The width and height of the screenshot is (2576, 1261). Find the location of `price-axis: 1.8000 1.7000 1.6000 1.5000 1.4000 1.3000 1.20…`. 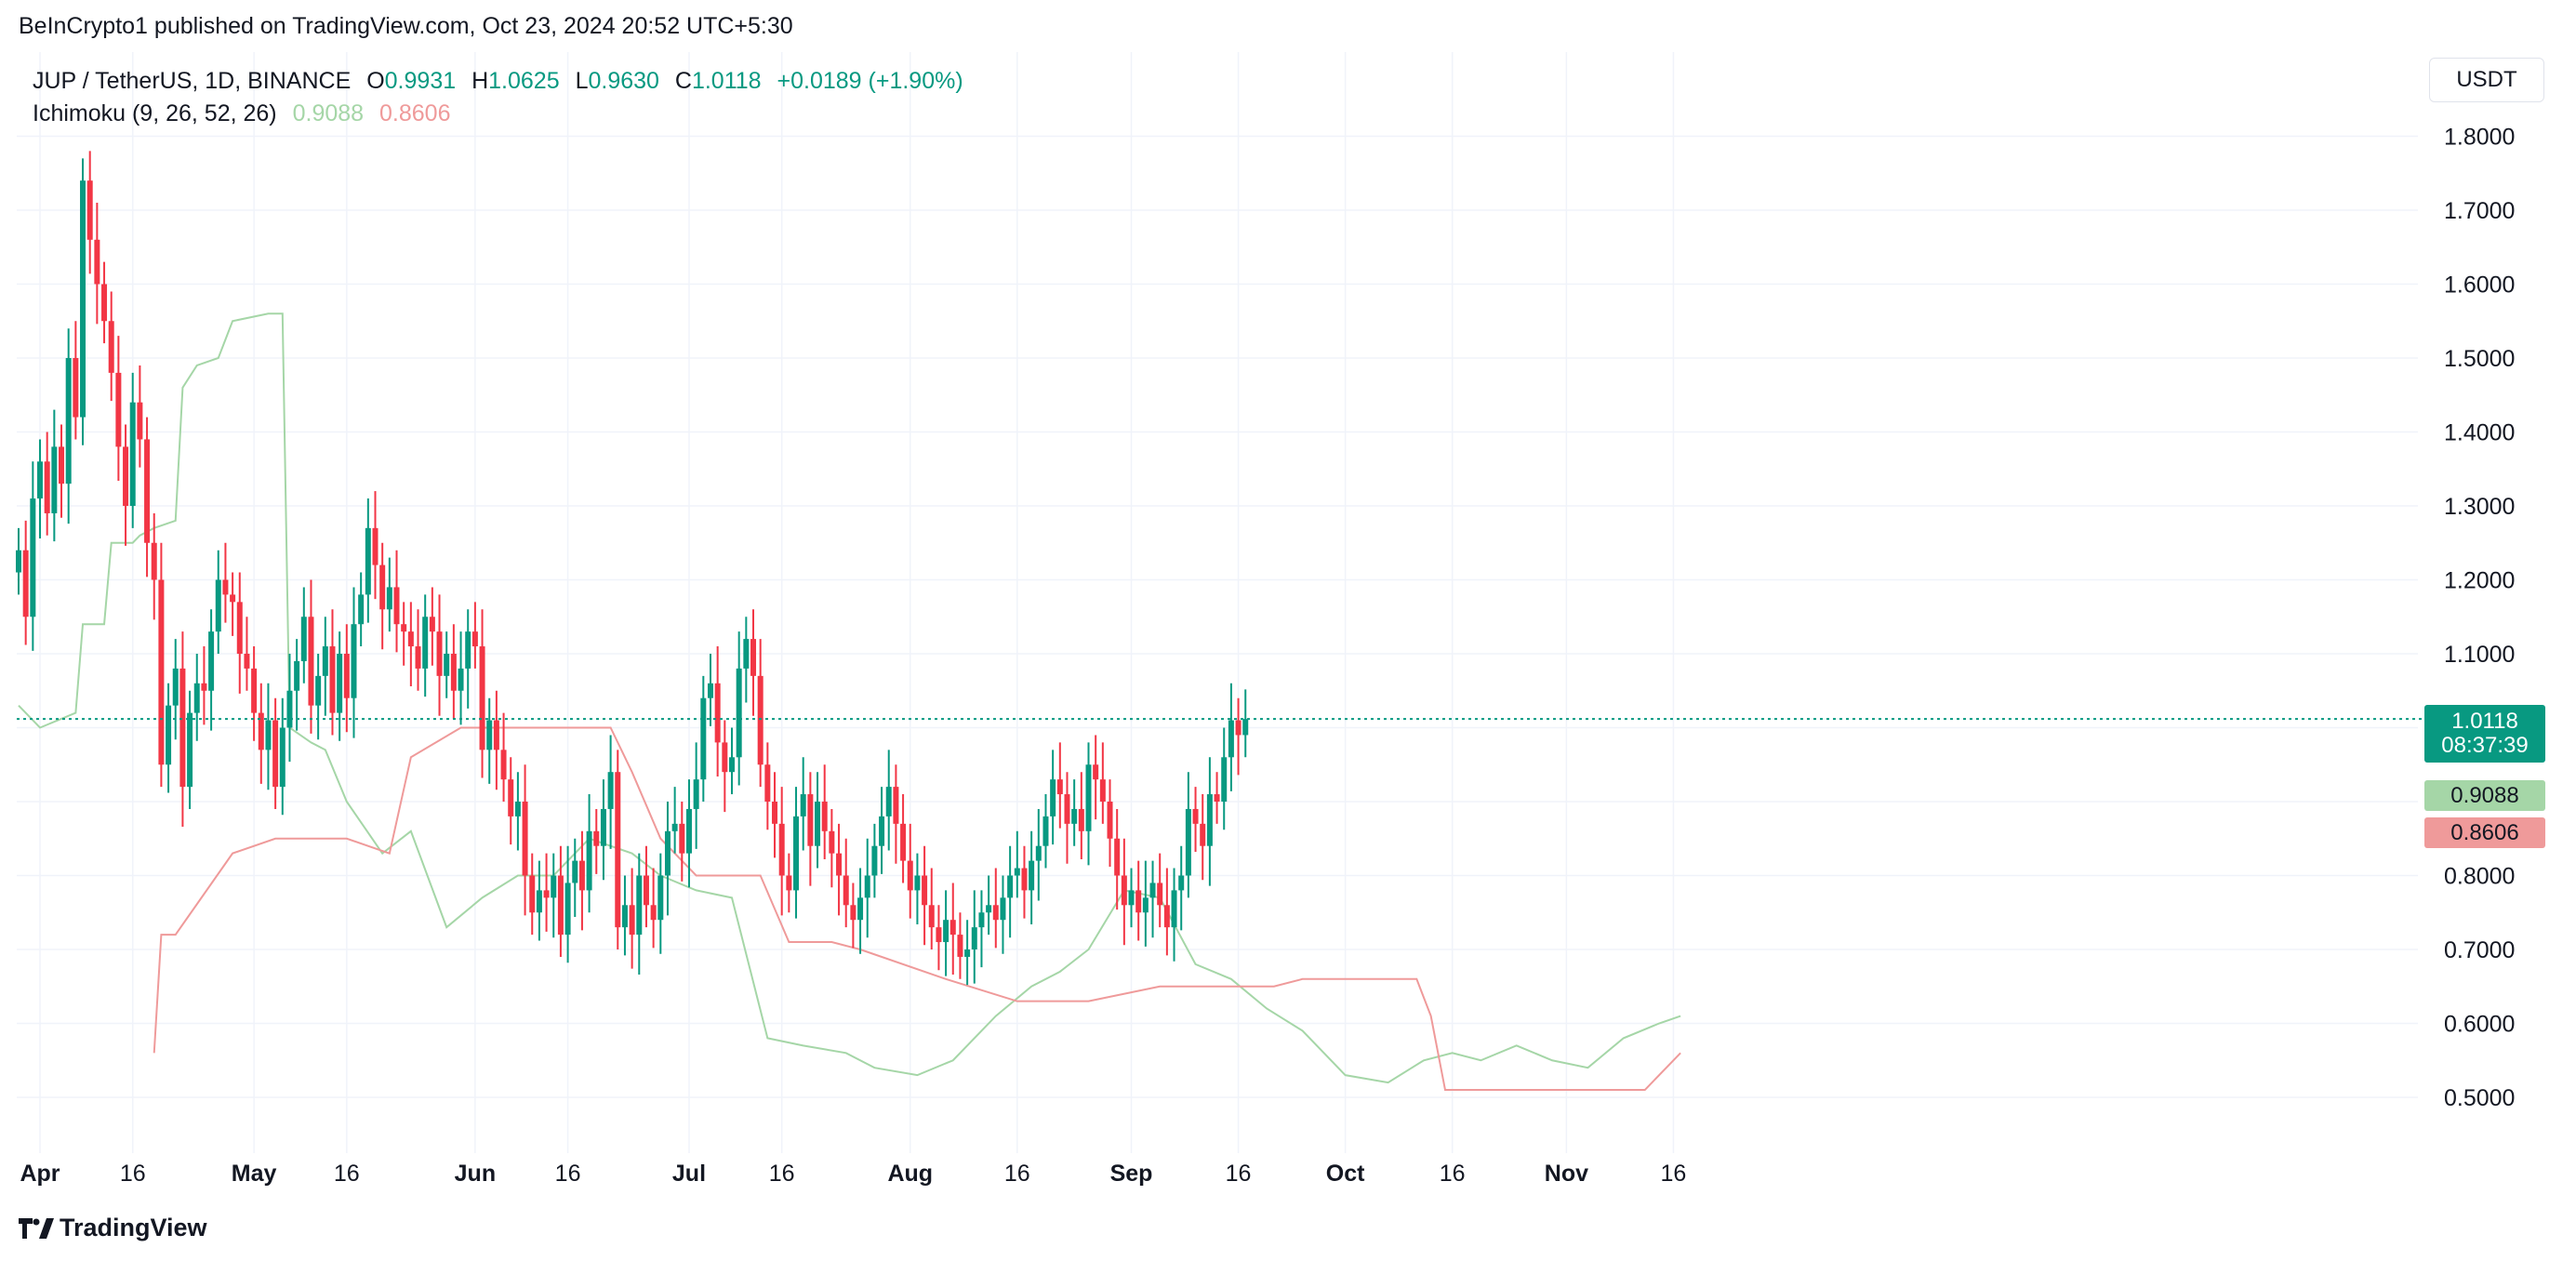

price-axis: 1.8000 1.7000 1.6000 1.5000 1.4000 1.3000 1.20… is located at coordinates (2479, 618).